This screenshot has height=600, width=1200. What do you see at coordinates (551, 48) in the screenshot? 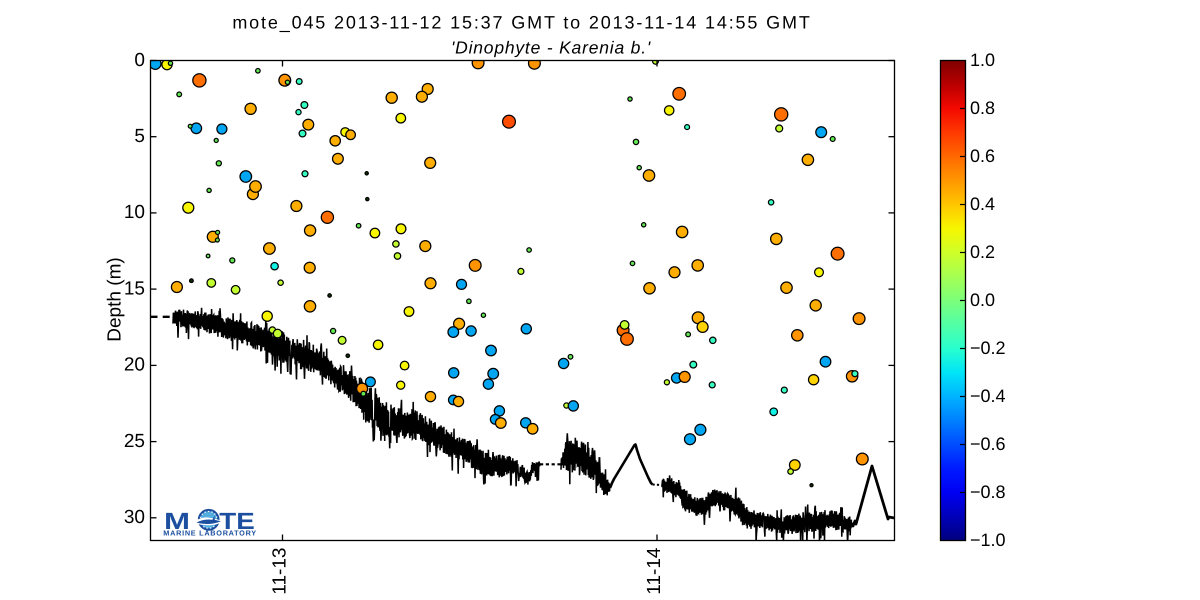
I see `svg-text: 'Dinophyte - Karenia b.'` at bounding box center [551, 48].